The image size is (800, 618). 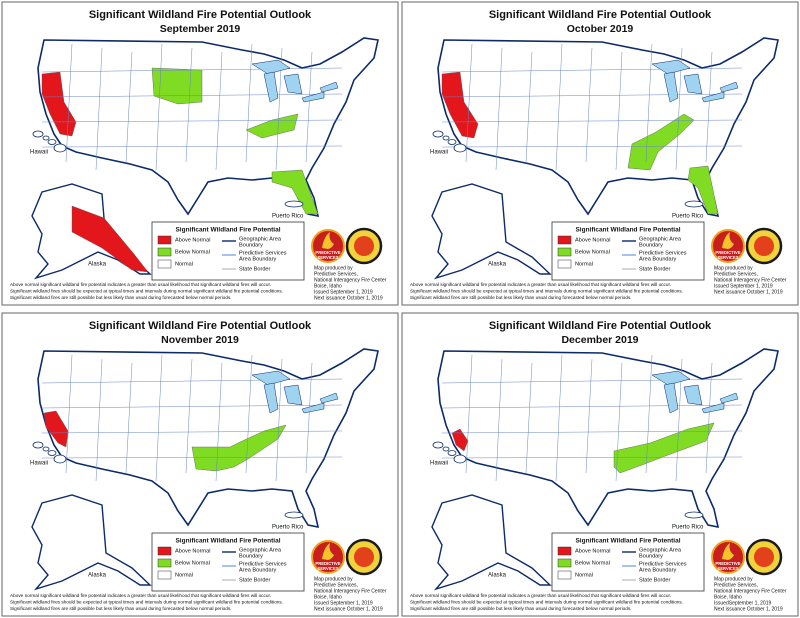 I want to click on credit-line: Issued September 1, 2019, so click(x=343, y=603).